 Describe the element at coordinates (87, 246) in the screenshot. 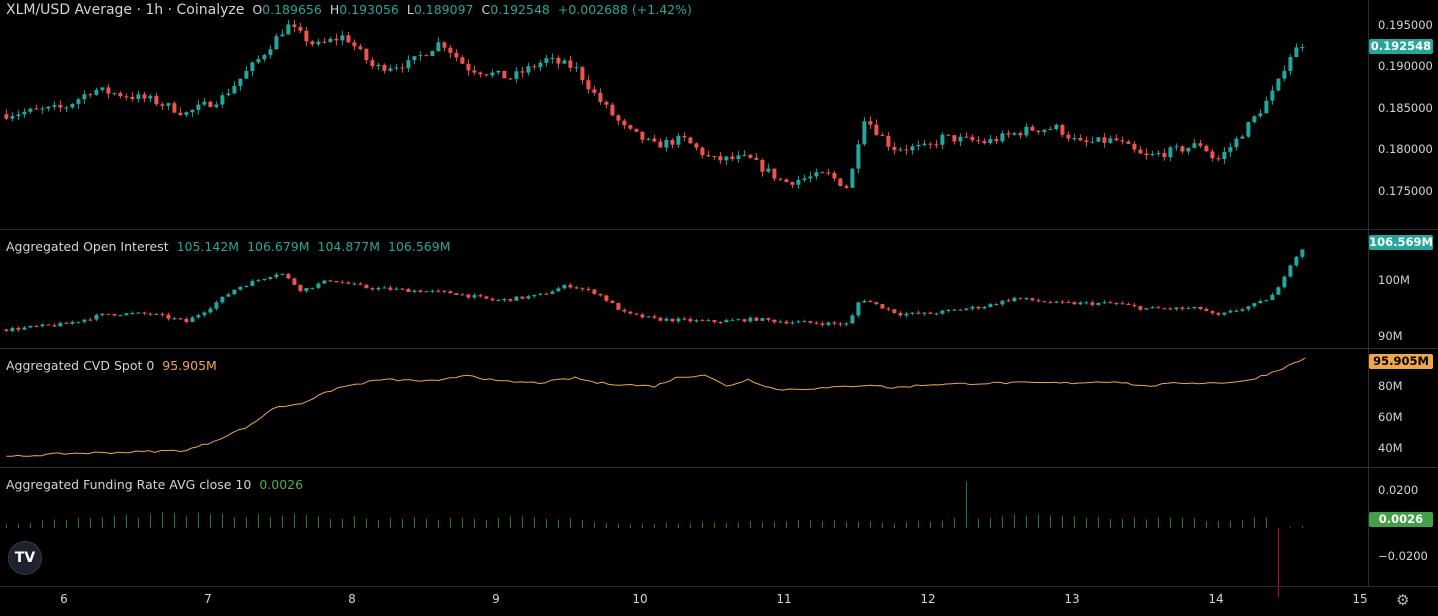

I see `oi-label: Aggregated Open Interest` at that location.